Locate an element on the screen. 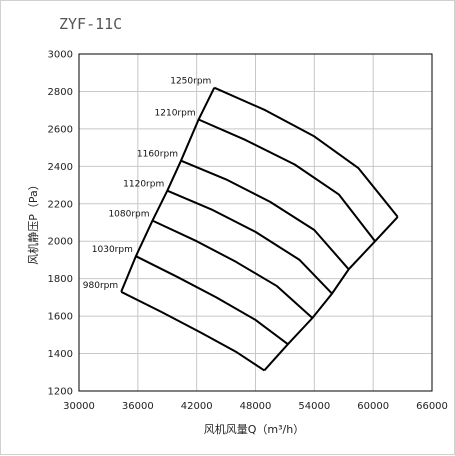  rpm-curve-1250rpm is located at coordinates (306, 152).